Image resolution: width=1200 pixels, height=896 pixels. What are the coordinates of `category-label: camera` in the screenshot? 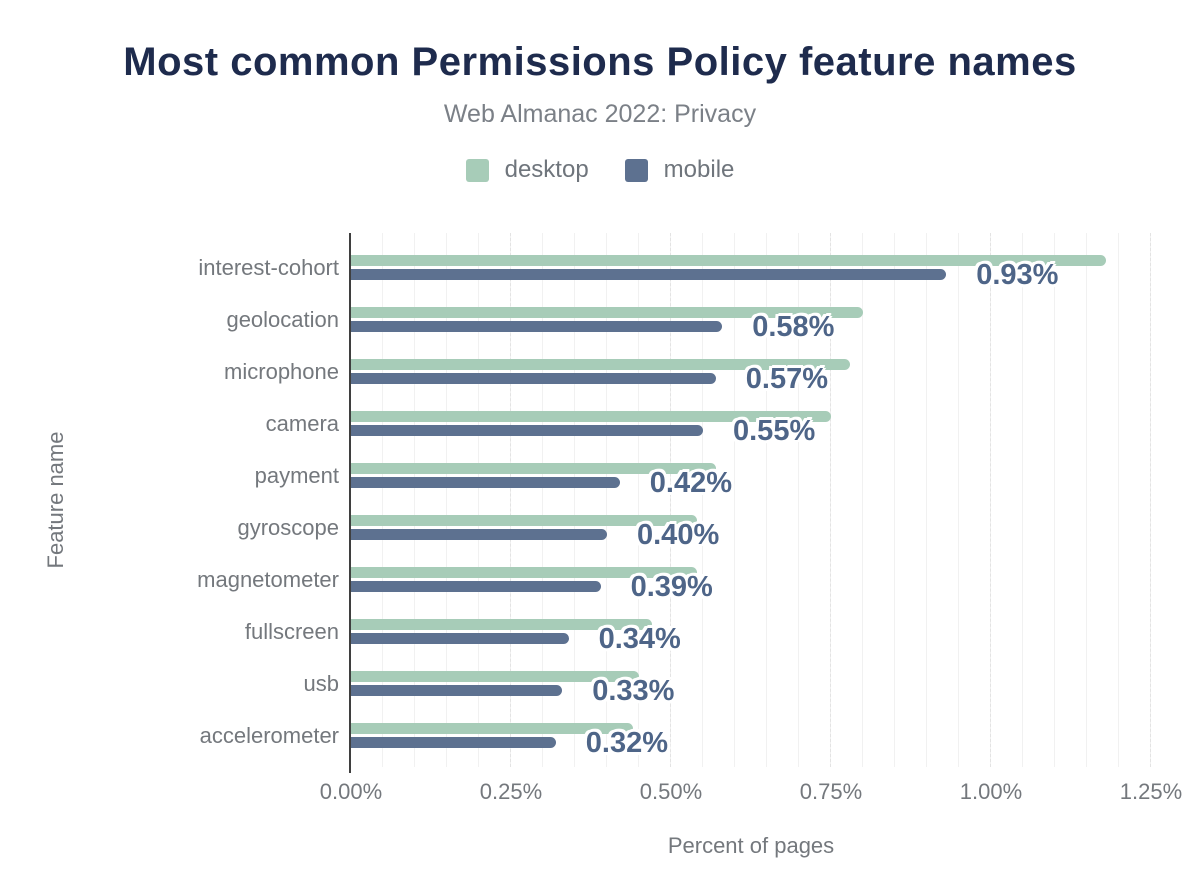 It's located at (302, 423).